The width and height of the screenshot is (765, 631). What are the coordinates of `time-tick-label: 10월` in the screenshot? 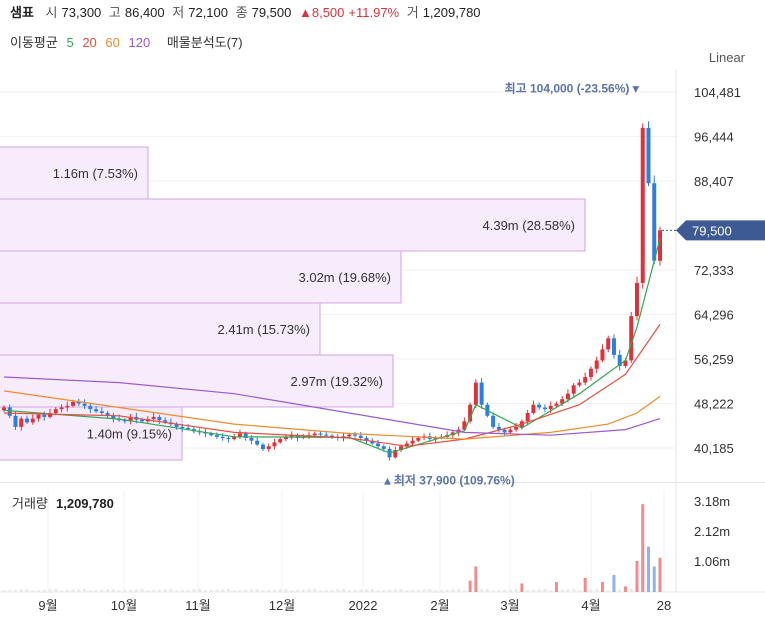 It's located at (124, 605).